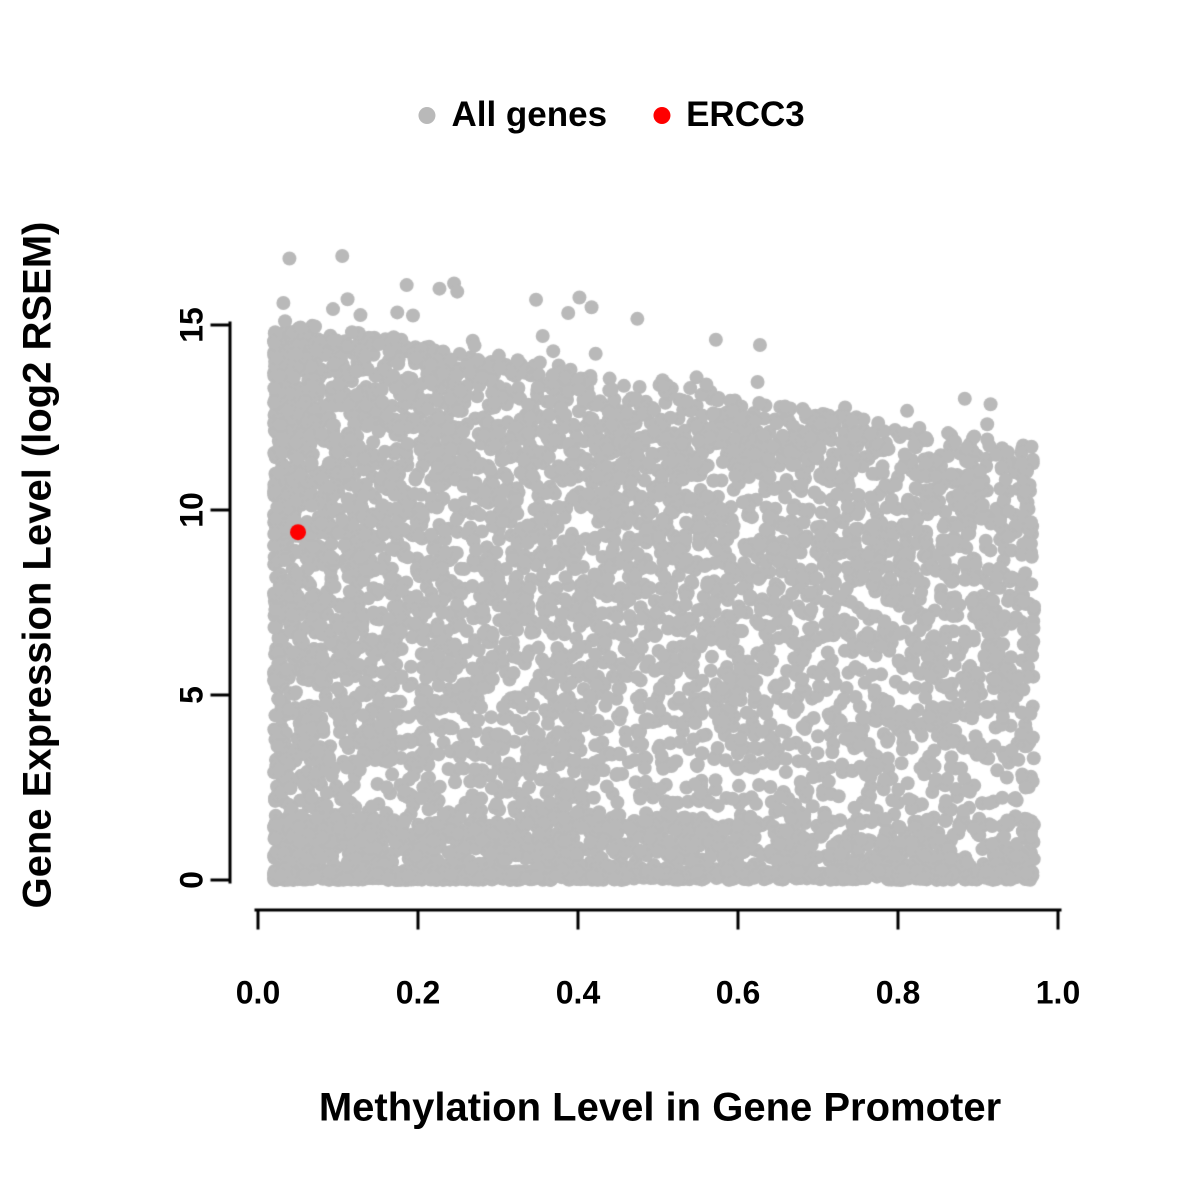 The image size is (1200, 1200). What do you see at coordinates (529, 114) in the screenshot?
I see `legend-label-all-genes: All genes` at bounding box center [529, 114].